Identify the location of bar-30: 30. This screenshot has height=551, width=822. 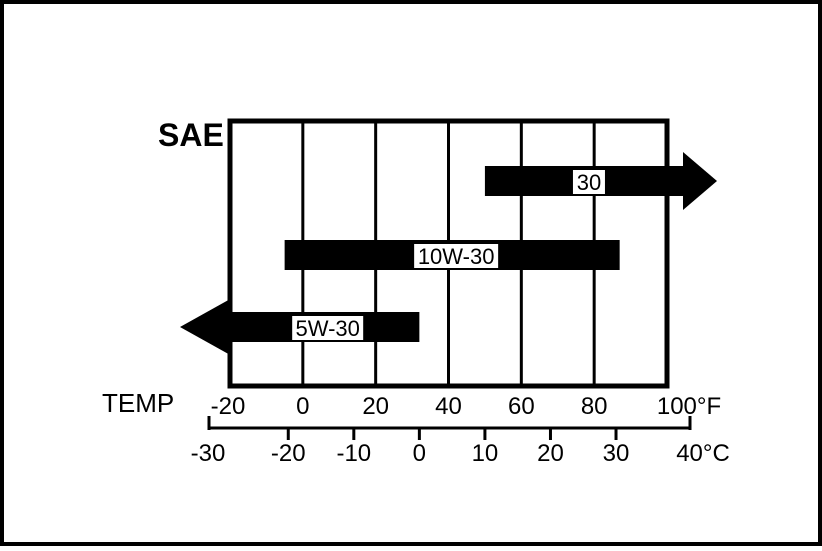
(600, 181).